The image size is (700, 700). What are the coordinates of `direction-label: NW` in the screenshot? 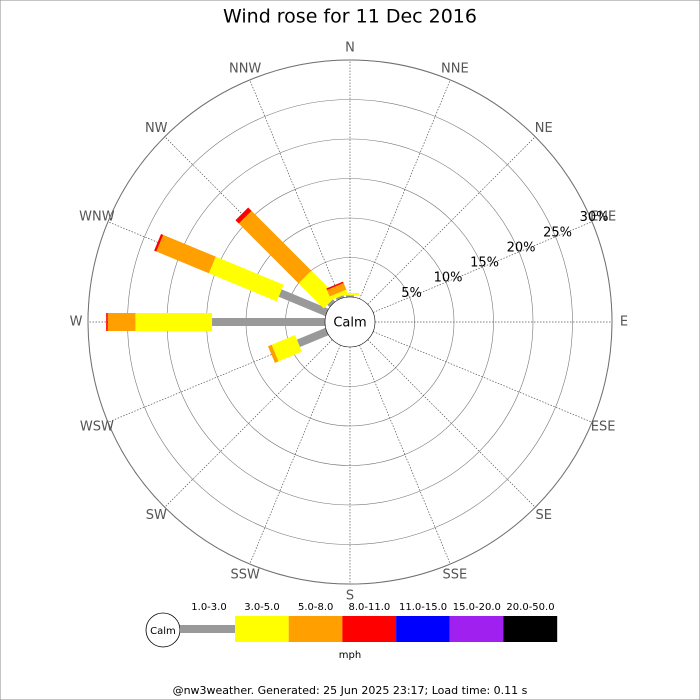 It's located at (156, 128).